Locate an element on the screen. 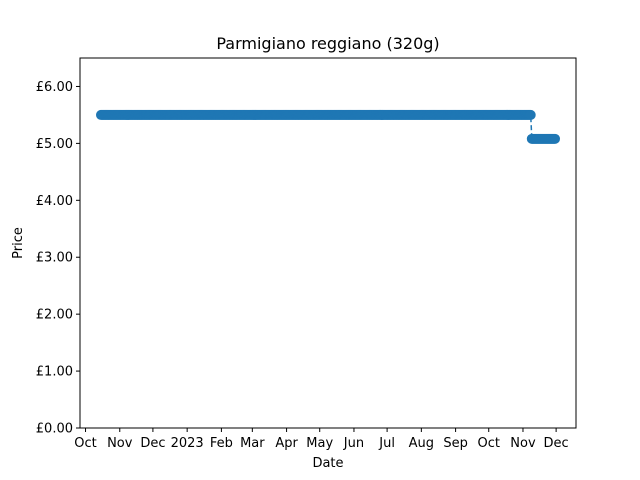 The width and height of the screenshot is (640, 480). y-tick-label: £0.00 is located at coordinates (54, 429).